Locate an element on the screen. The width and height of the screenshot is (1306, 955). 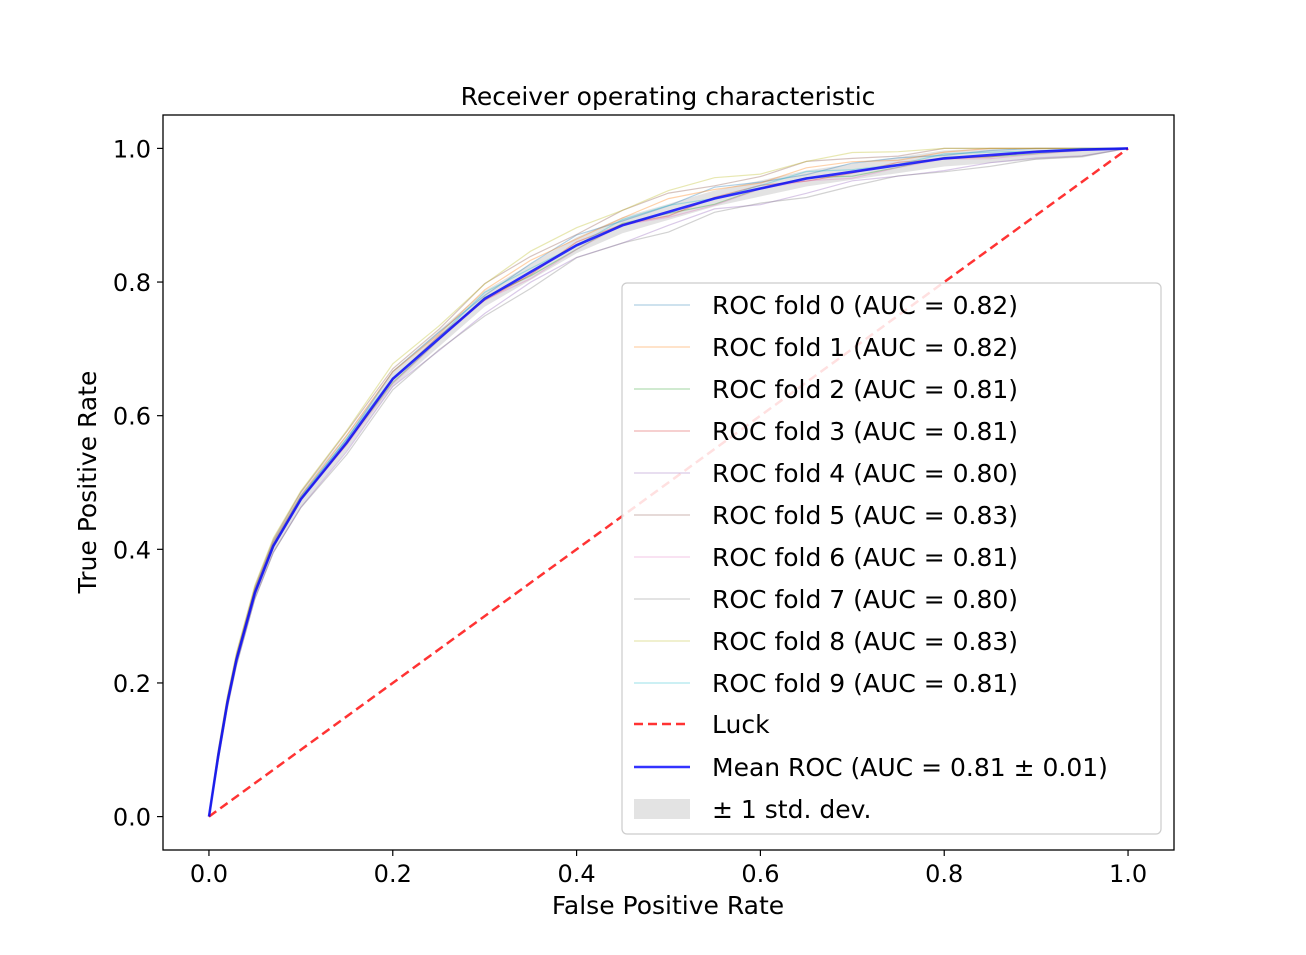
y-tick-label: 1.0 is located at coordinates (132, 149).